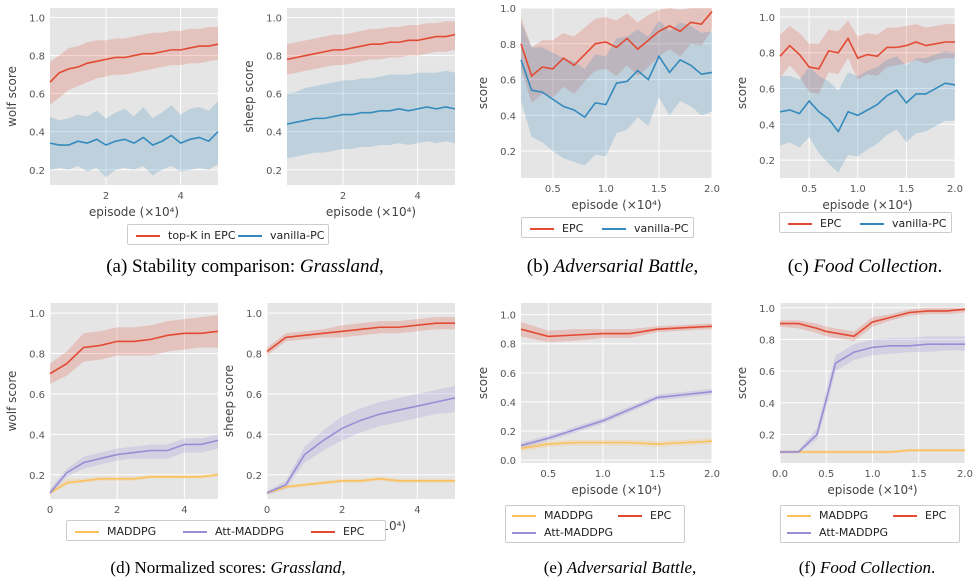  What do you see at coordinates (742, 93) in the screenshot?
I see `ylabel-c: score` at bounding box center [742, 93].